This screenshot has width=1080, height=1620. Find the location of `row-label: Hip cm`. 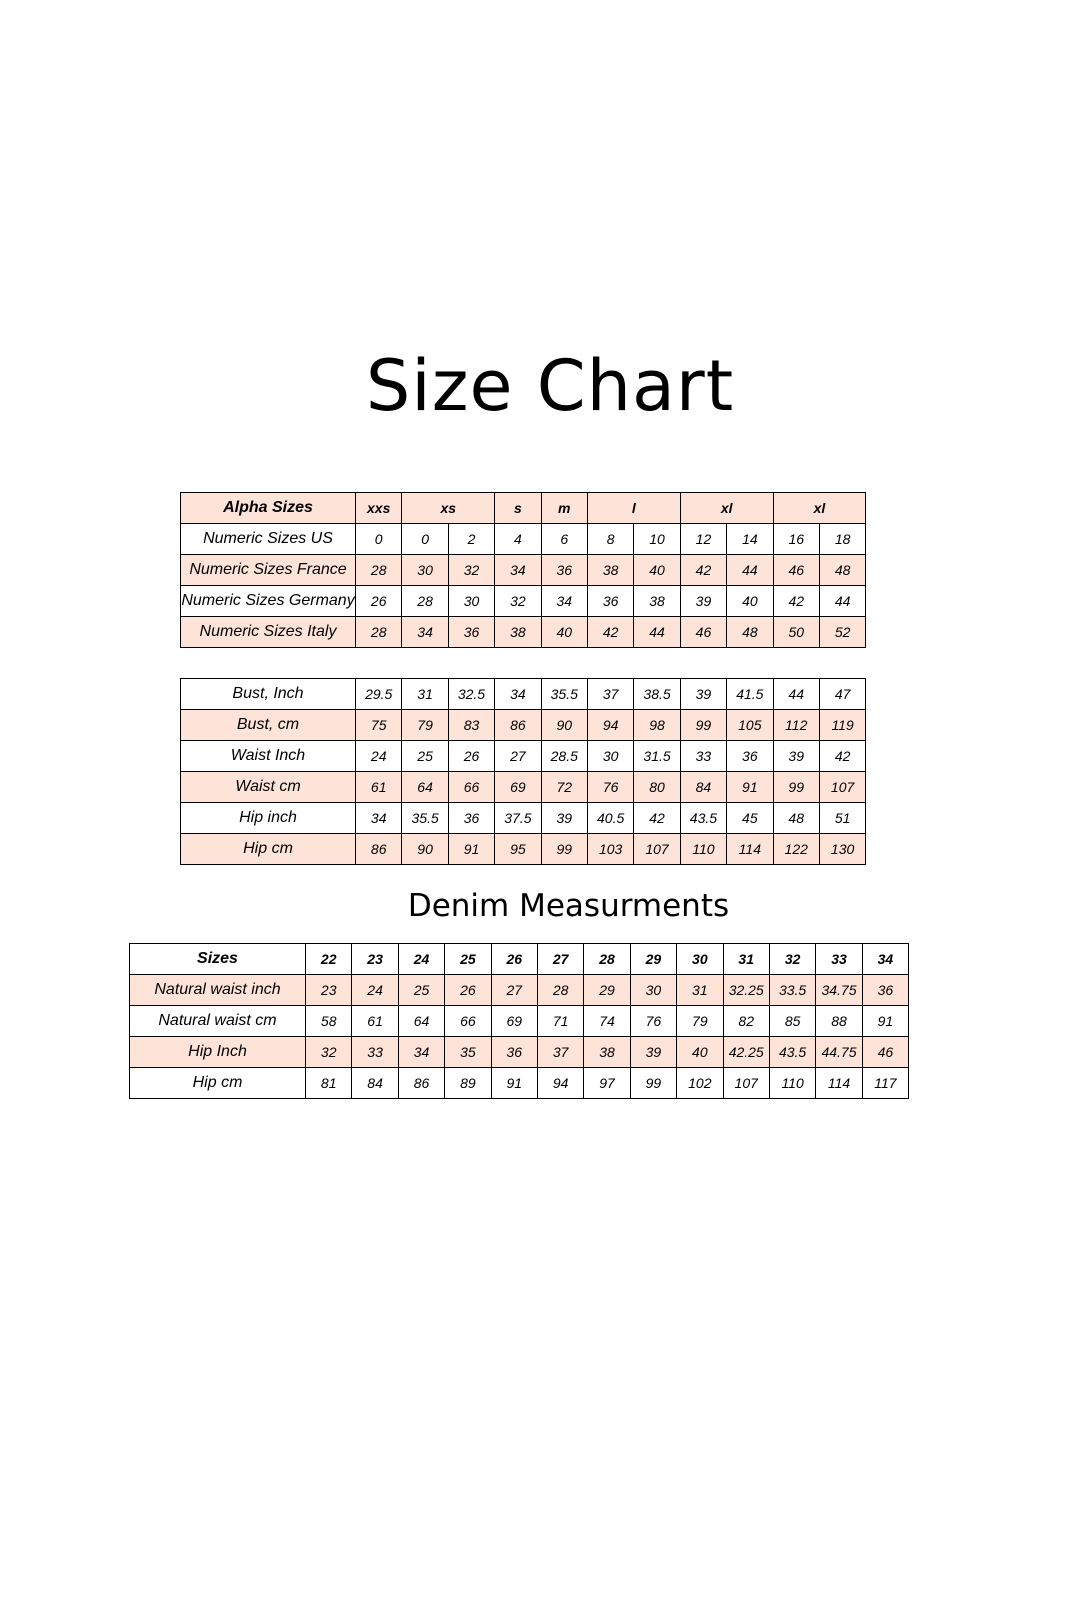

row-label: Hip cm is located at coordinates (217, 1083).